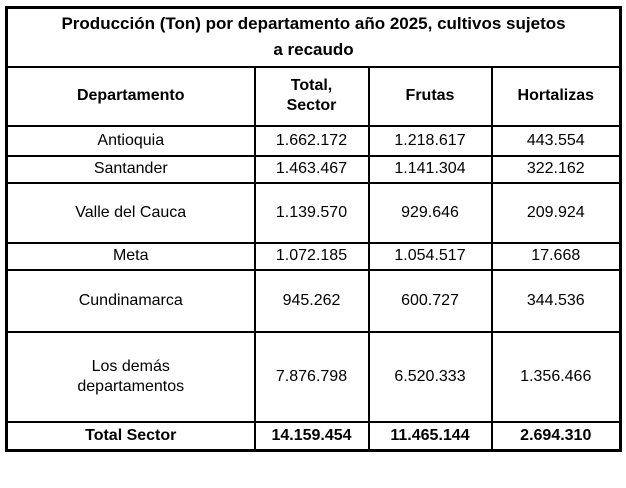  I want to click on total-sector-cell: 1.139.570, so click(311, 212).